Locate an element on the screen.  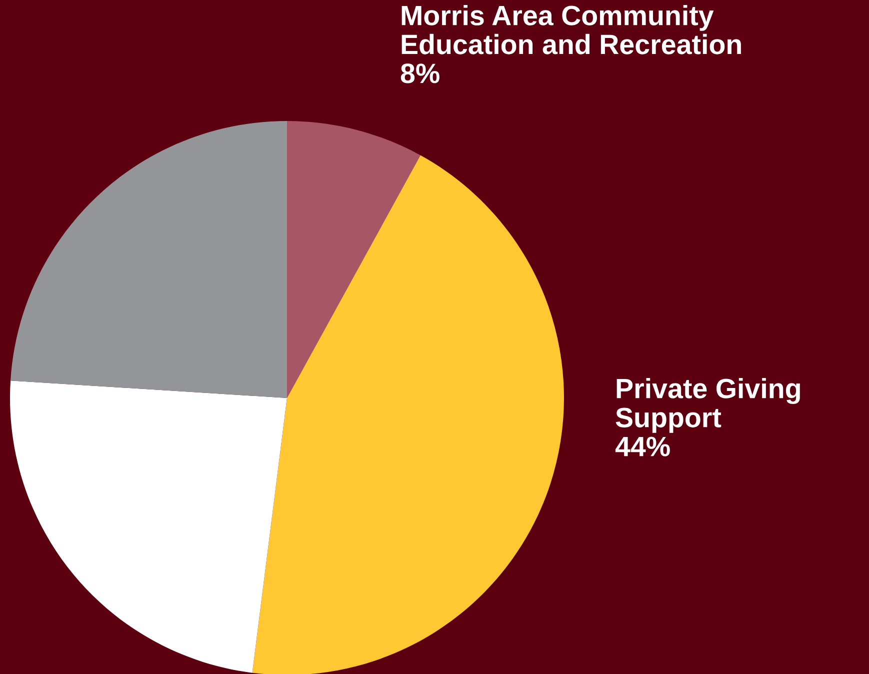
slice-label: Private Giving Support is located at coordinates (708, 405).